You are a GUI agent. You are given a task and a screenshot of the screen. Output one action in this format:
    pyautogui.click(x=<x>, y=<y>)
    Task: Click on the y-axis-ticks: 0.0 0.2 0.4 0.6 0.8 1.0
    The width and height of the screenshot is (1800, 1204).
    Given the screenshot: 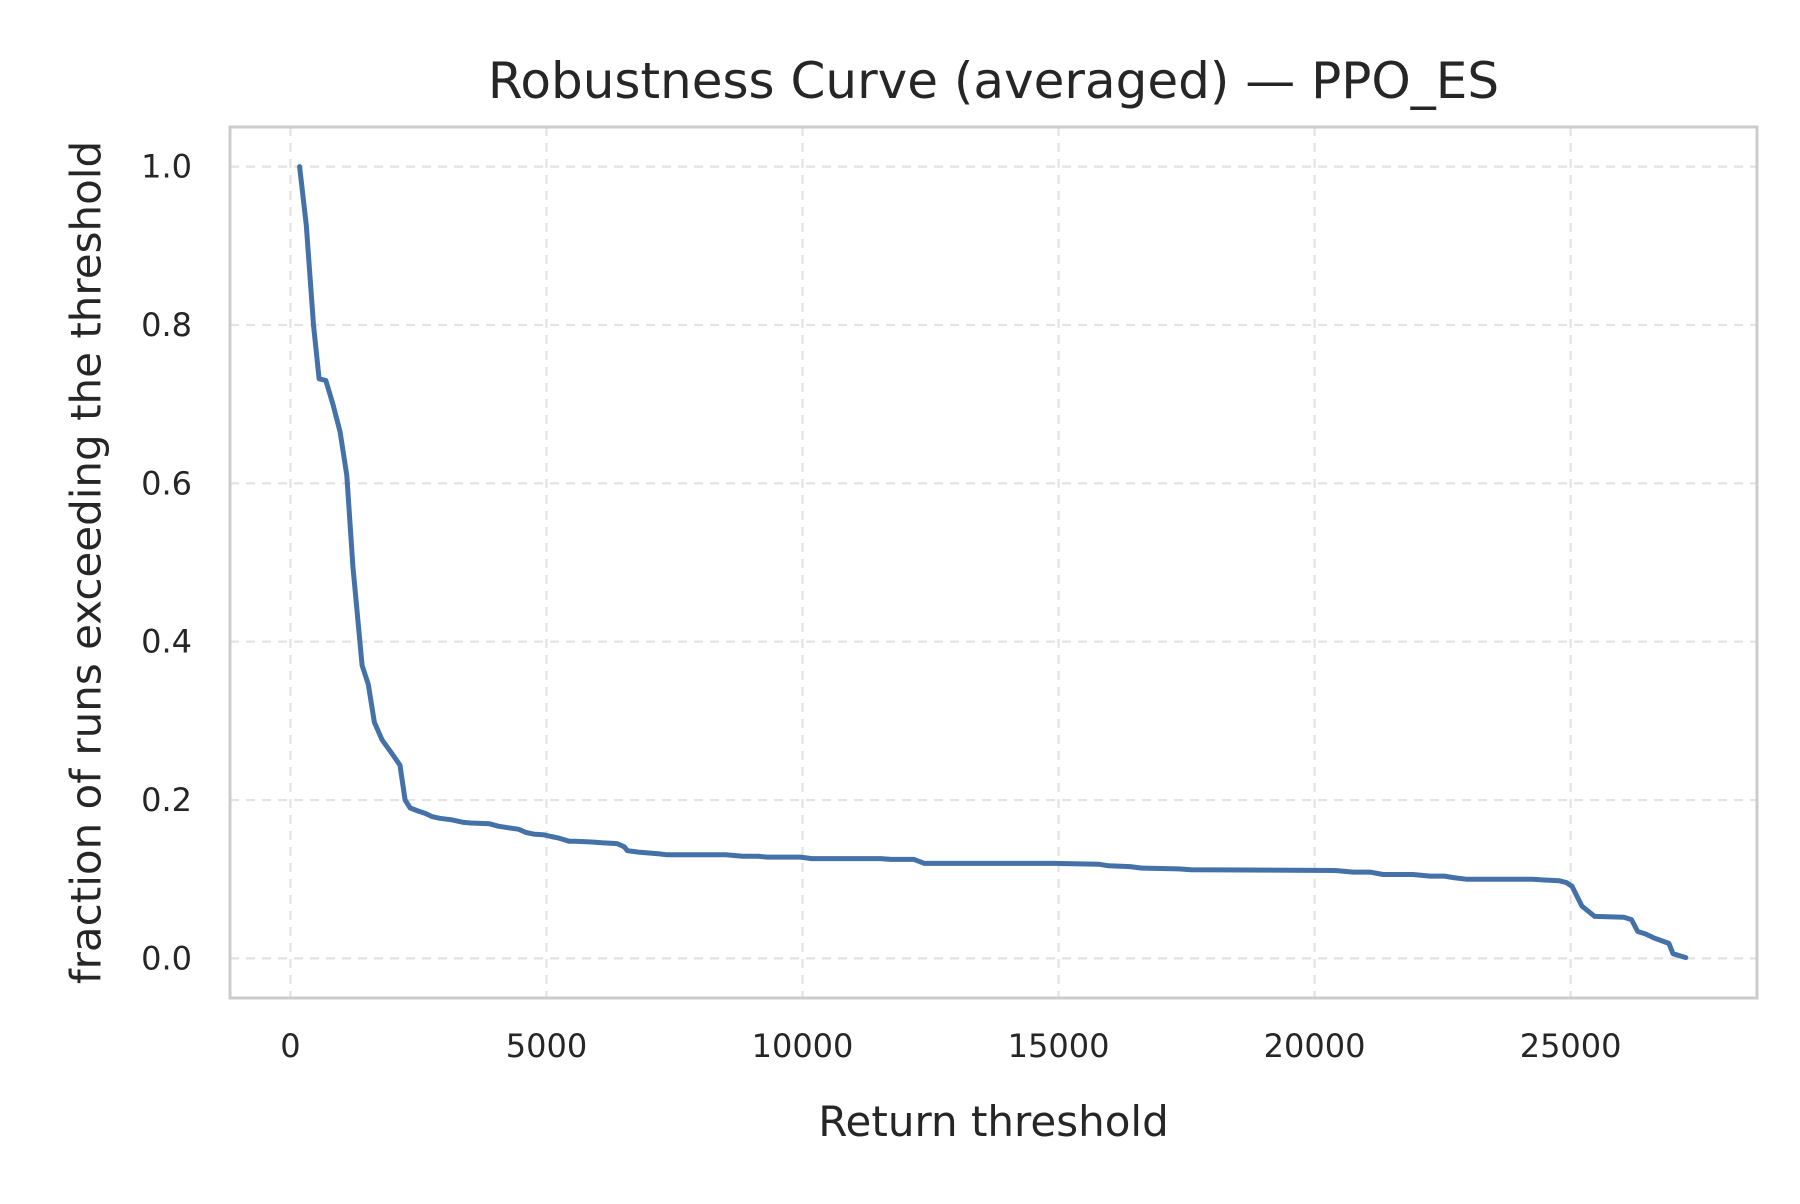 What is the action you would take?
    pyautogui.click(x=166, y=563)
    